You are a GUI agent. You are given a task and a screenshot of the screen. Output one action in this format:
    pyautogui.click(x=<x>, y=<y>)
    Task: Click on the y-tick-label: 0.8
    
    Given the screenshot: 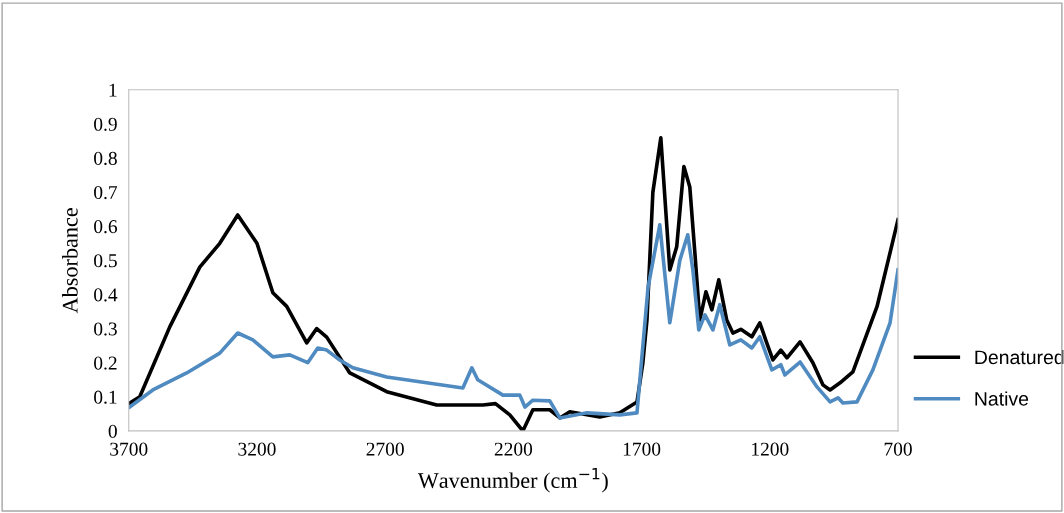 What is the action you would take?
    pyautogui.click(x=105, y=158)
    